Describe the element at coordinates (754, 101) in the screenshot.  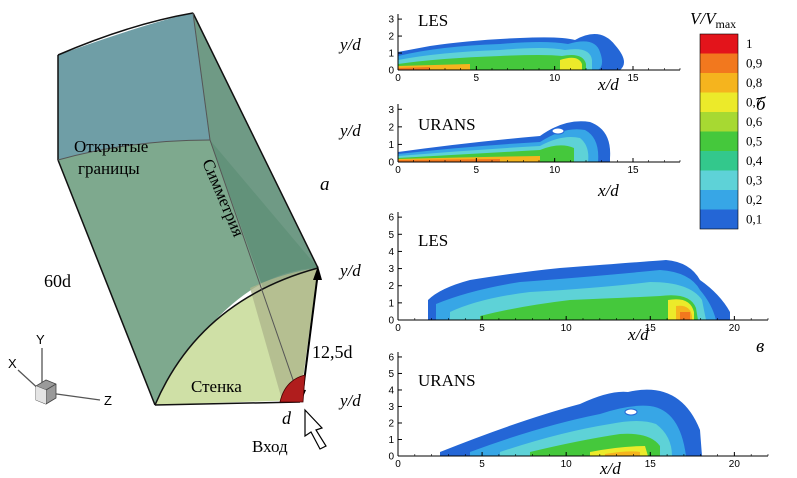
I see `legend-level: 0,7` at that location.